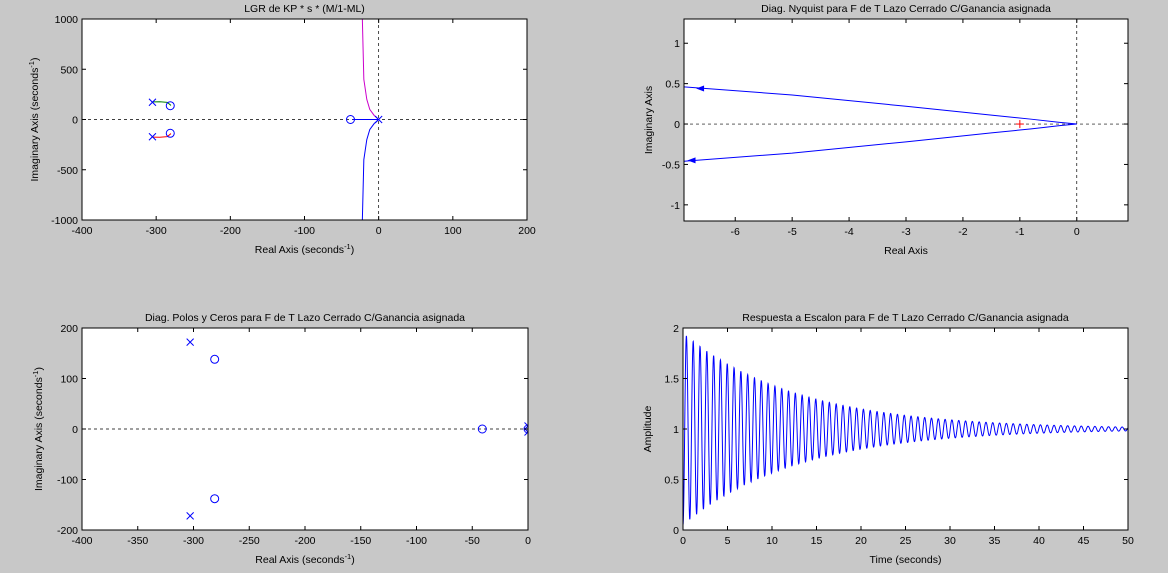 The width and height of the screenshot is (1168, 573). Describe the element at coordinates (848, 232) in the screenshot. I see `x-tick-label: -4` at that location.